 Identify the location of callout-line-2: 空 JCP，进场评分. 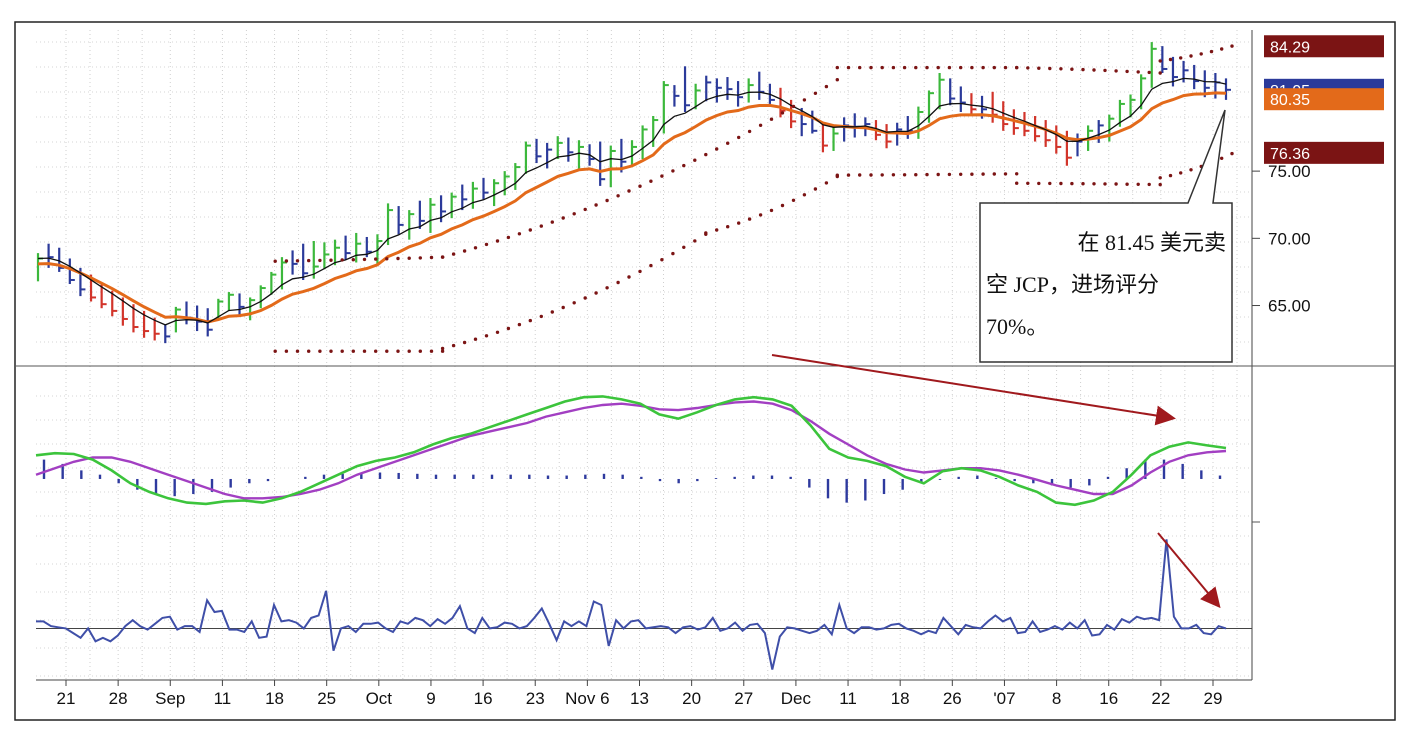
(1072, 284).